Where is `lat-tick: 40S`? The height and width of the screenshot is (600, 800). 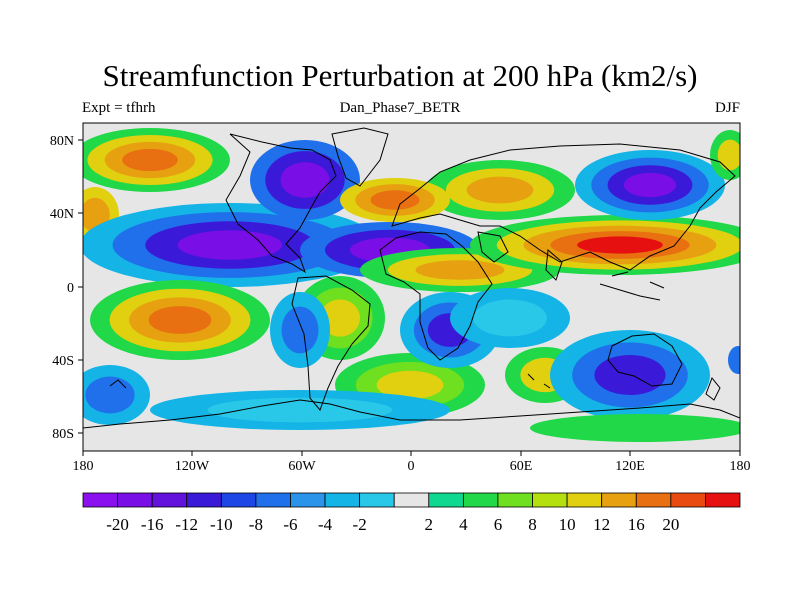 lat-tick: 40S is located at coordinates (67, 361).